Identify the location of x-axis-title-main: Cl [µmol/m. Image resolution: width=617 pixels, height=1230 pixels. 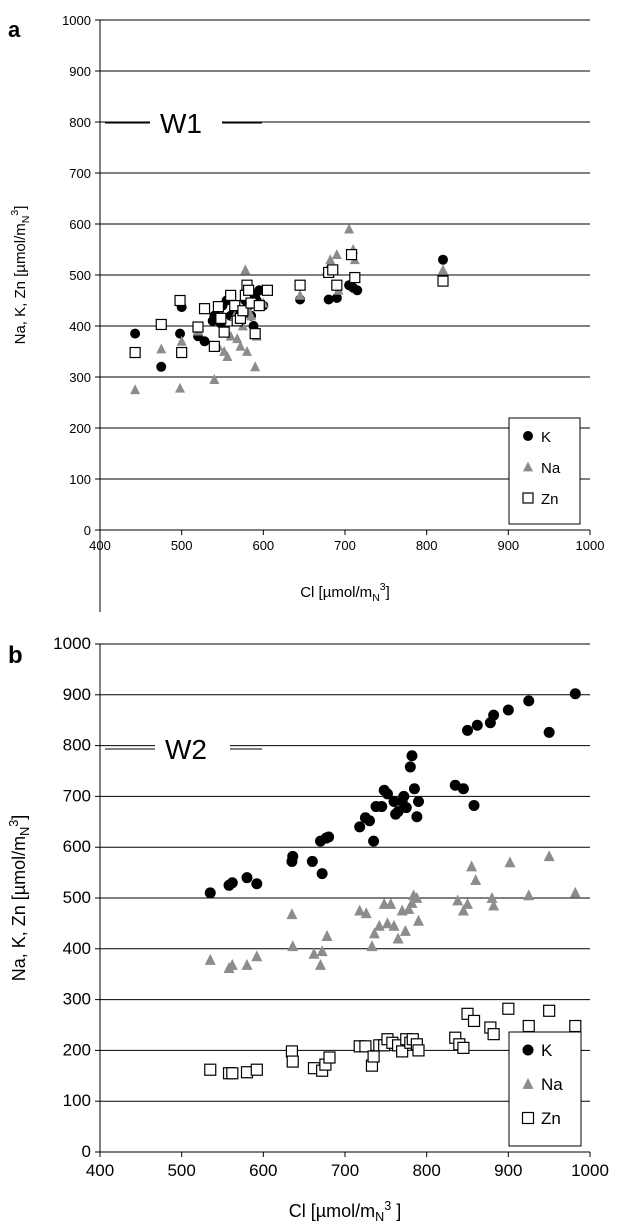
(332, 1211).